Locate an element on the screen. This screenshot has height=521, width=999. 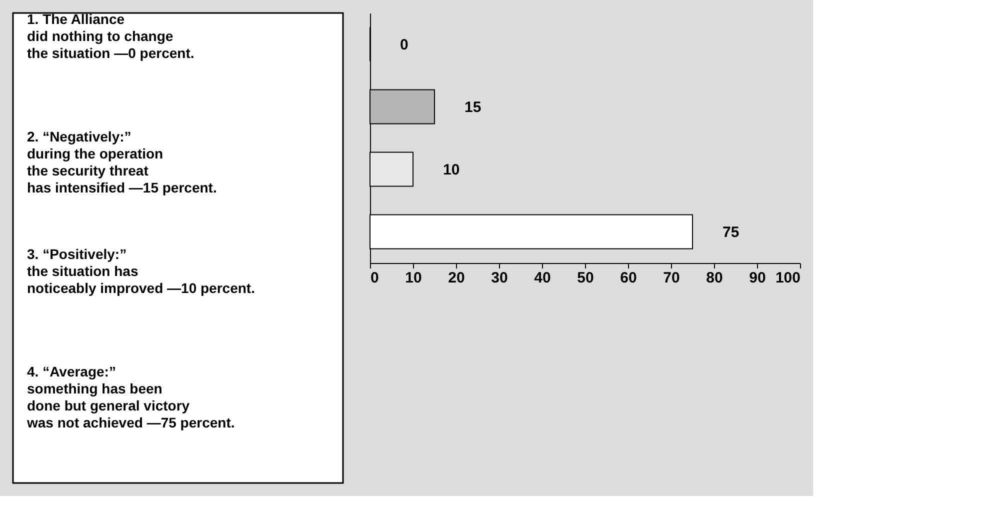
text: 2. “Negatively:” during the operation the security threat has intensified —15 percent. is located at coordinates (122, 162).